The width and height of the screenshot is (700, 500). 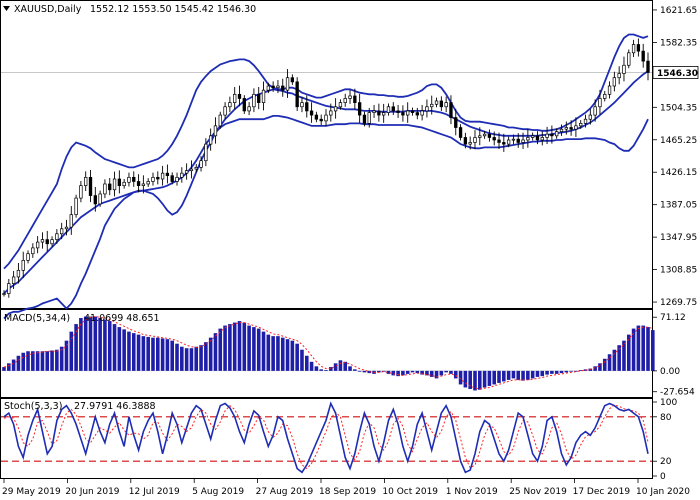 I want to click on price-y-tick-label: 1504.35, so click(x=678, y=108).